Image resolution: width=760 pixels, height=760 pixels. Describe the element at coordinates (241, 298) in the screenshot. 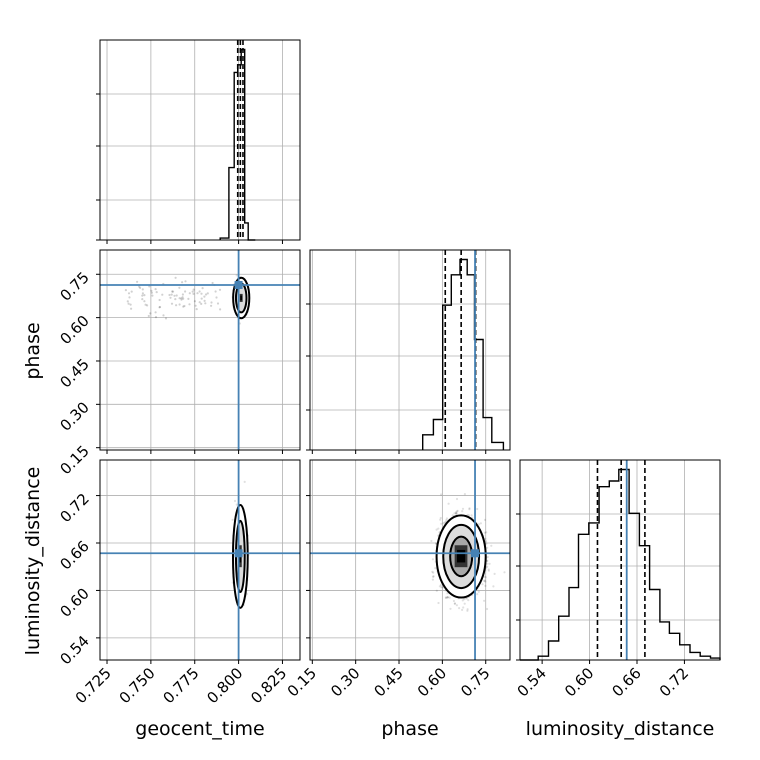

I see `density-peak` at that location.